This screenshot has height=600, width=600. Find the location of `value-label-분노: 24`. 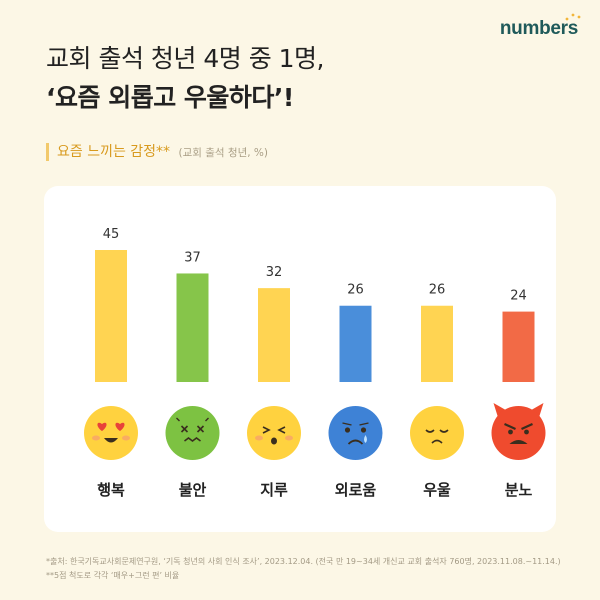

value-label-분노: 24 is located at coordinates (518, 296).